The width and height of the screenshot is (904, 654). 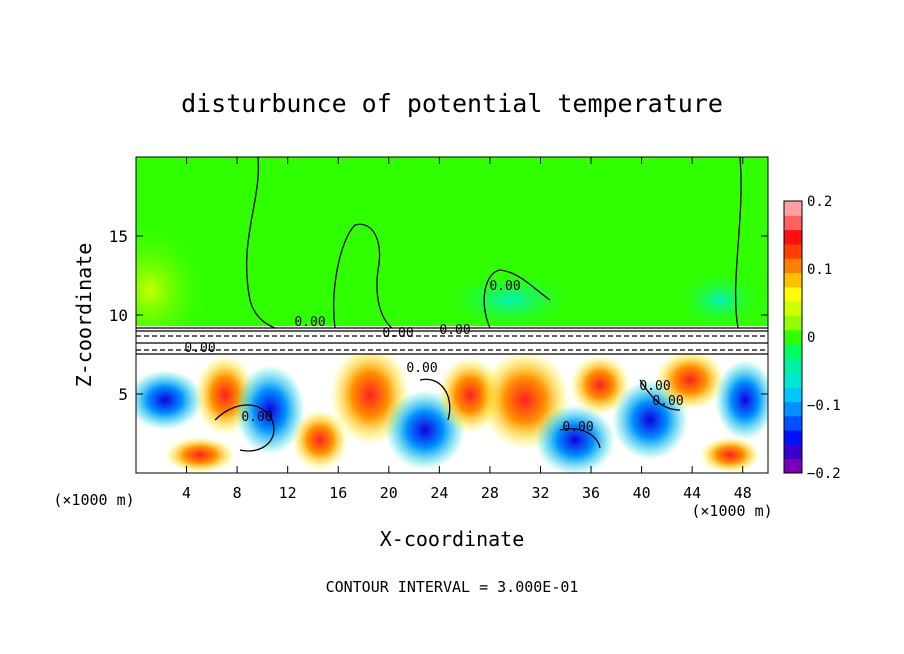 What do you see at coordinates (439, 493) in the screenshot?
I see `x-tick-label: 24` at bounding box center [439, 493].